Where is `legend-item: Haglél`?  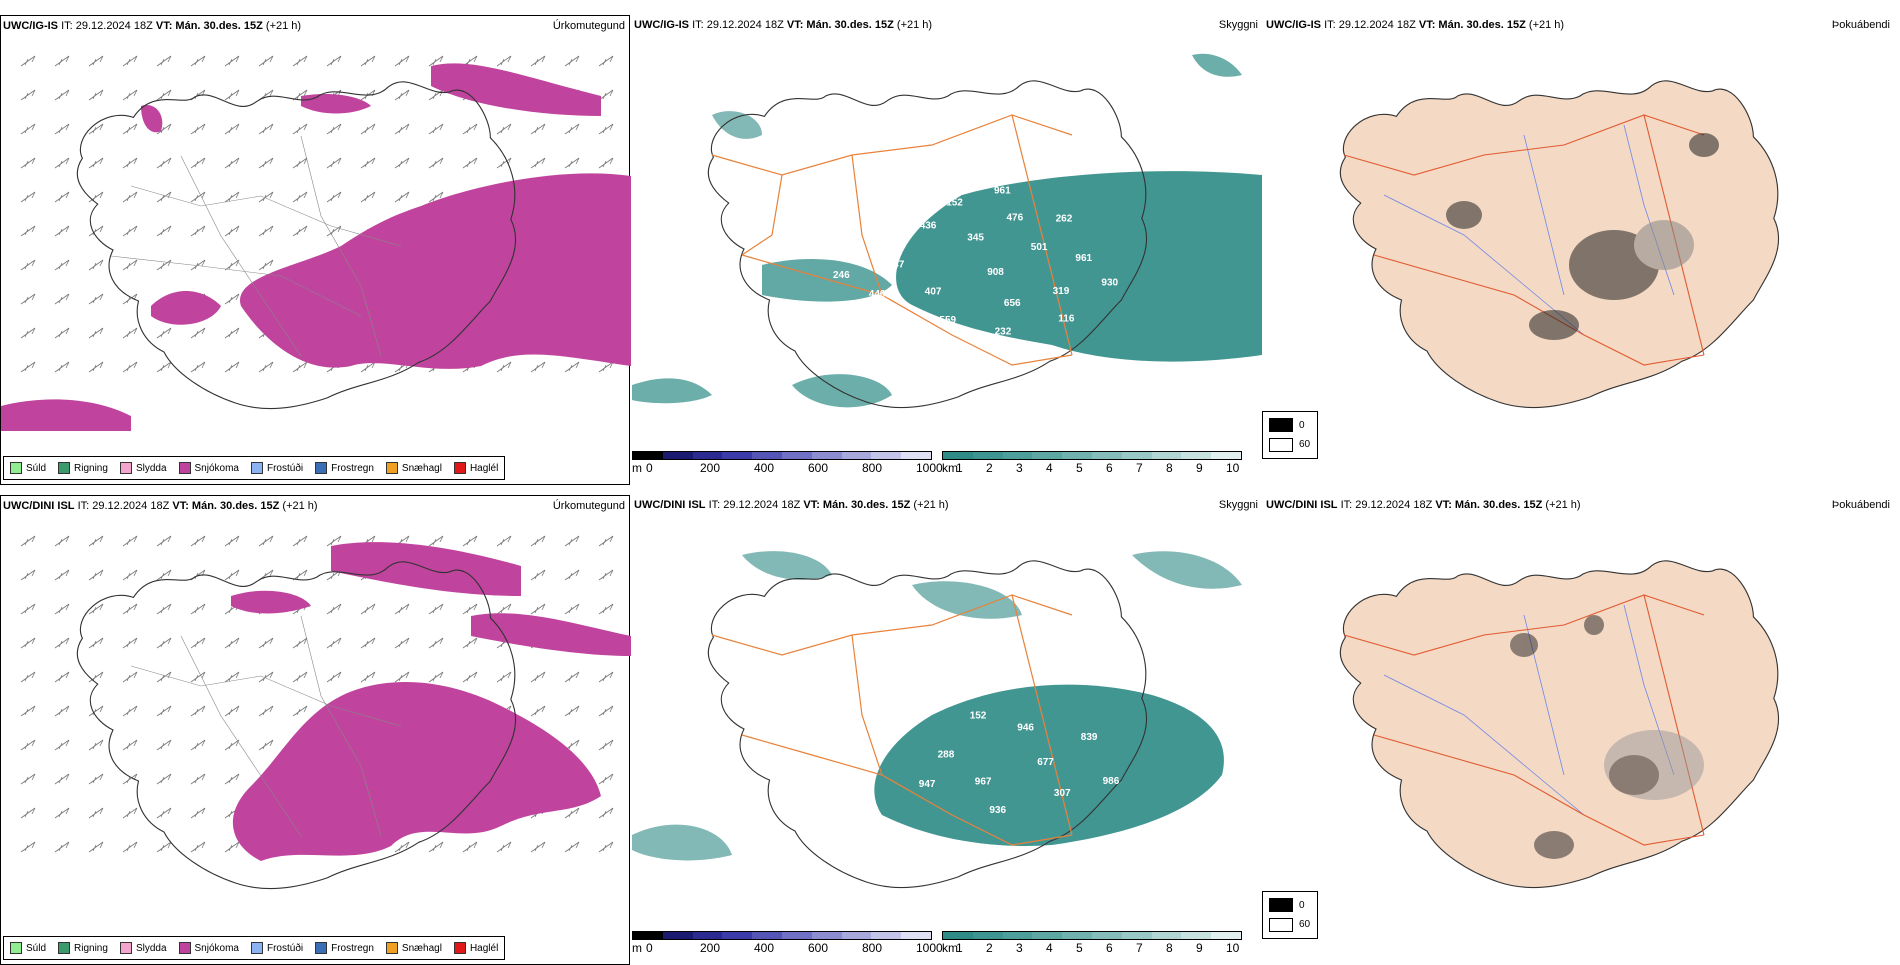 legend-item: Haglél is located at coordinates (476, 468).